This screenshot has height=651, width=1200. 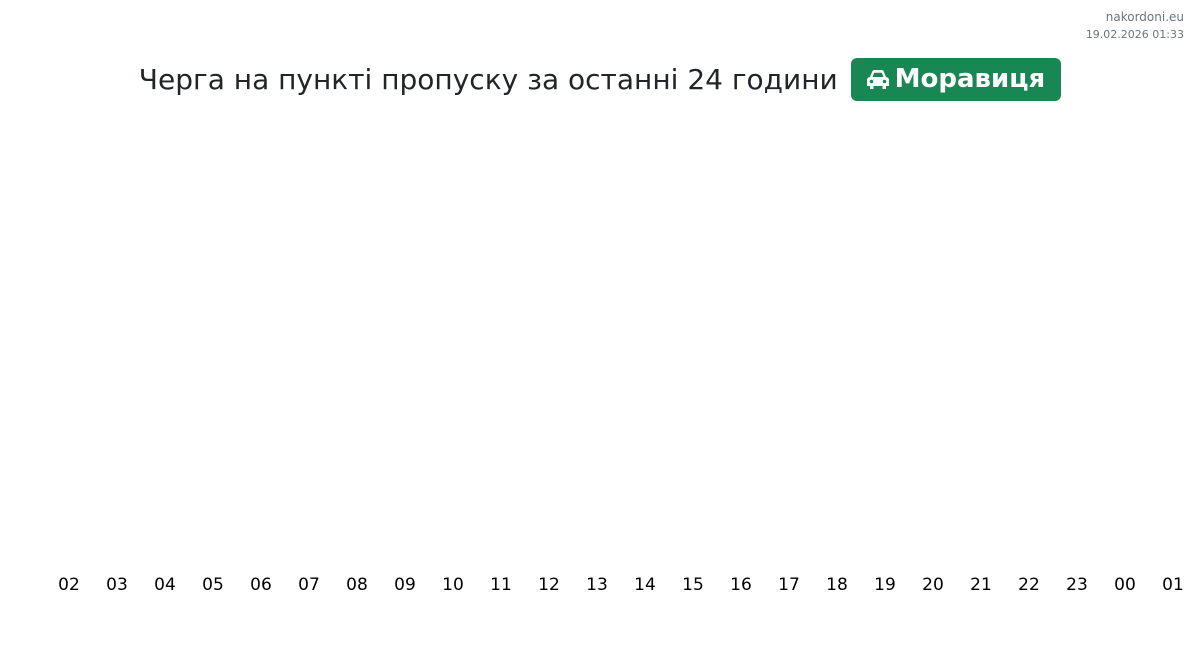 I want to click on x-tick-label: 09, so click(x=405, y=585).